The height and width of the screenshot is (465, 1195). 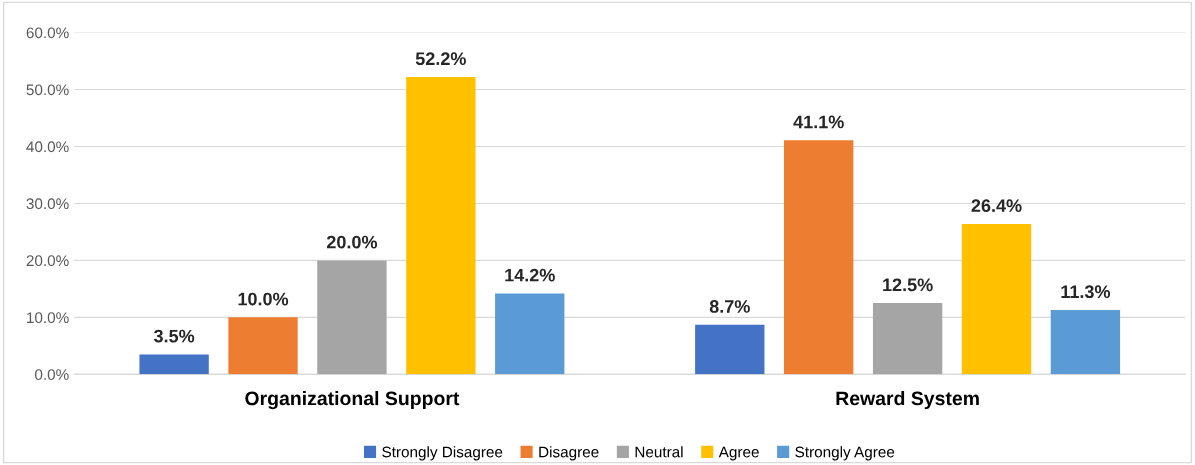 What do you see at coordinates (47, 33) in the screenshot?
I see `y-tick-label: 60.0%` at bounding box center [47, 33].